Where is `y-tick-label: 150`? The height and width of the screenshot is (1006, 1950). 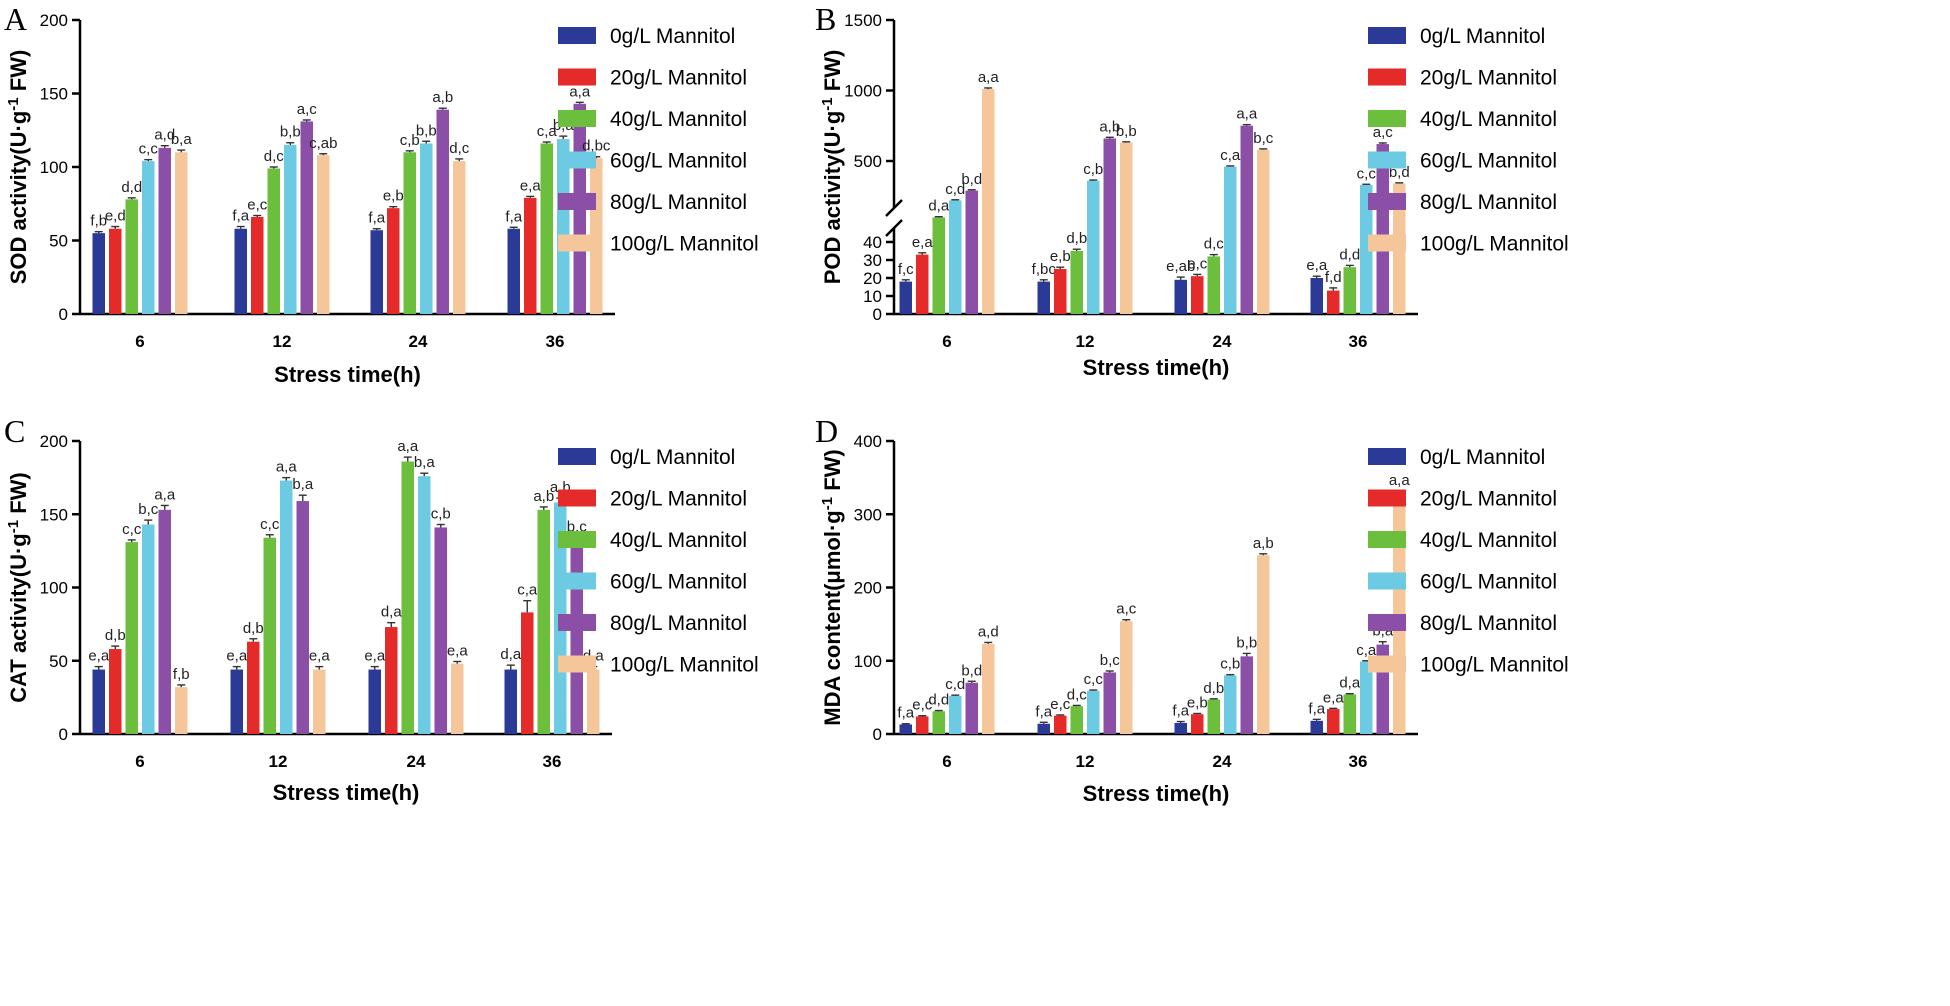
y-tick-label: 150 is located at coordinates (54, 94).